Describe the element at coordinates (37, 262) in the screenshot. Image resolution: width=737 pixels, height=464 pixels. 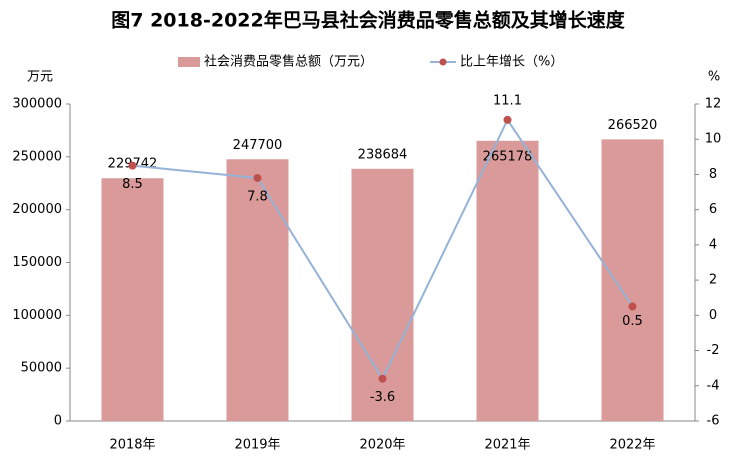
I see `y-tick-label: 150000` at that location.